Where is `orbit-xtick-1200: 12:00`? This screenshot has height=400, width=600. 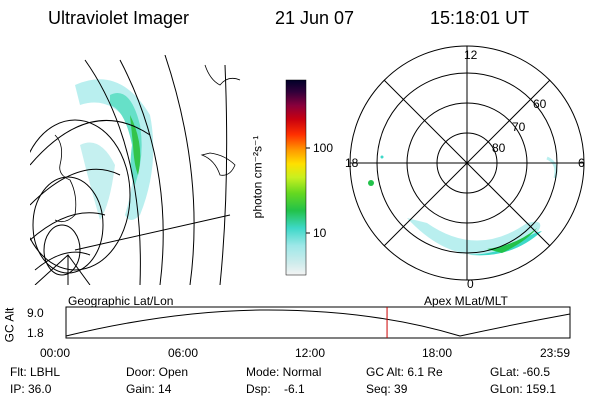
orbit-xtick-1200: 12:00 is located at coordinates (310, 353).